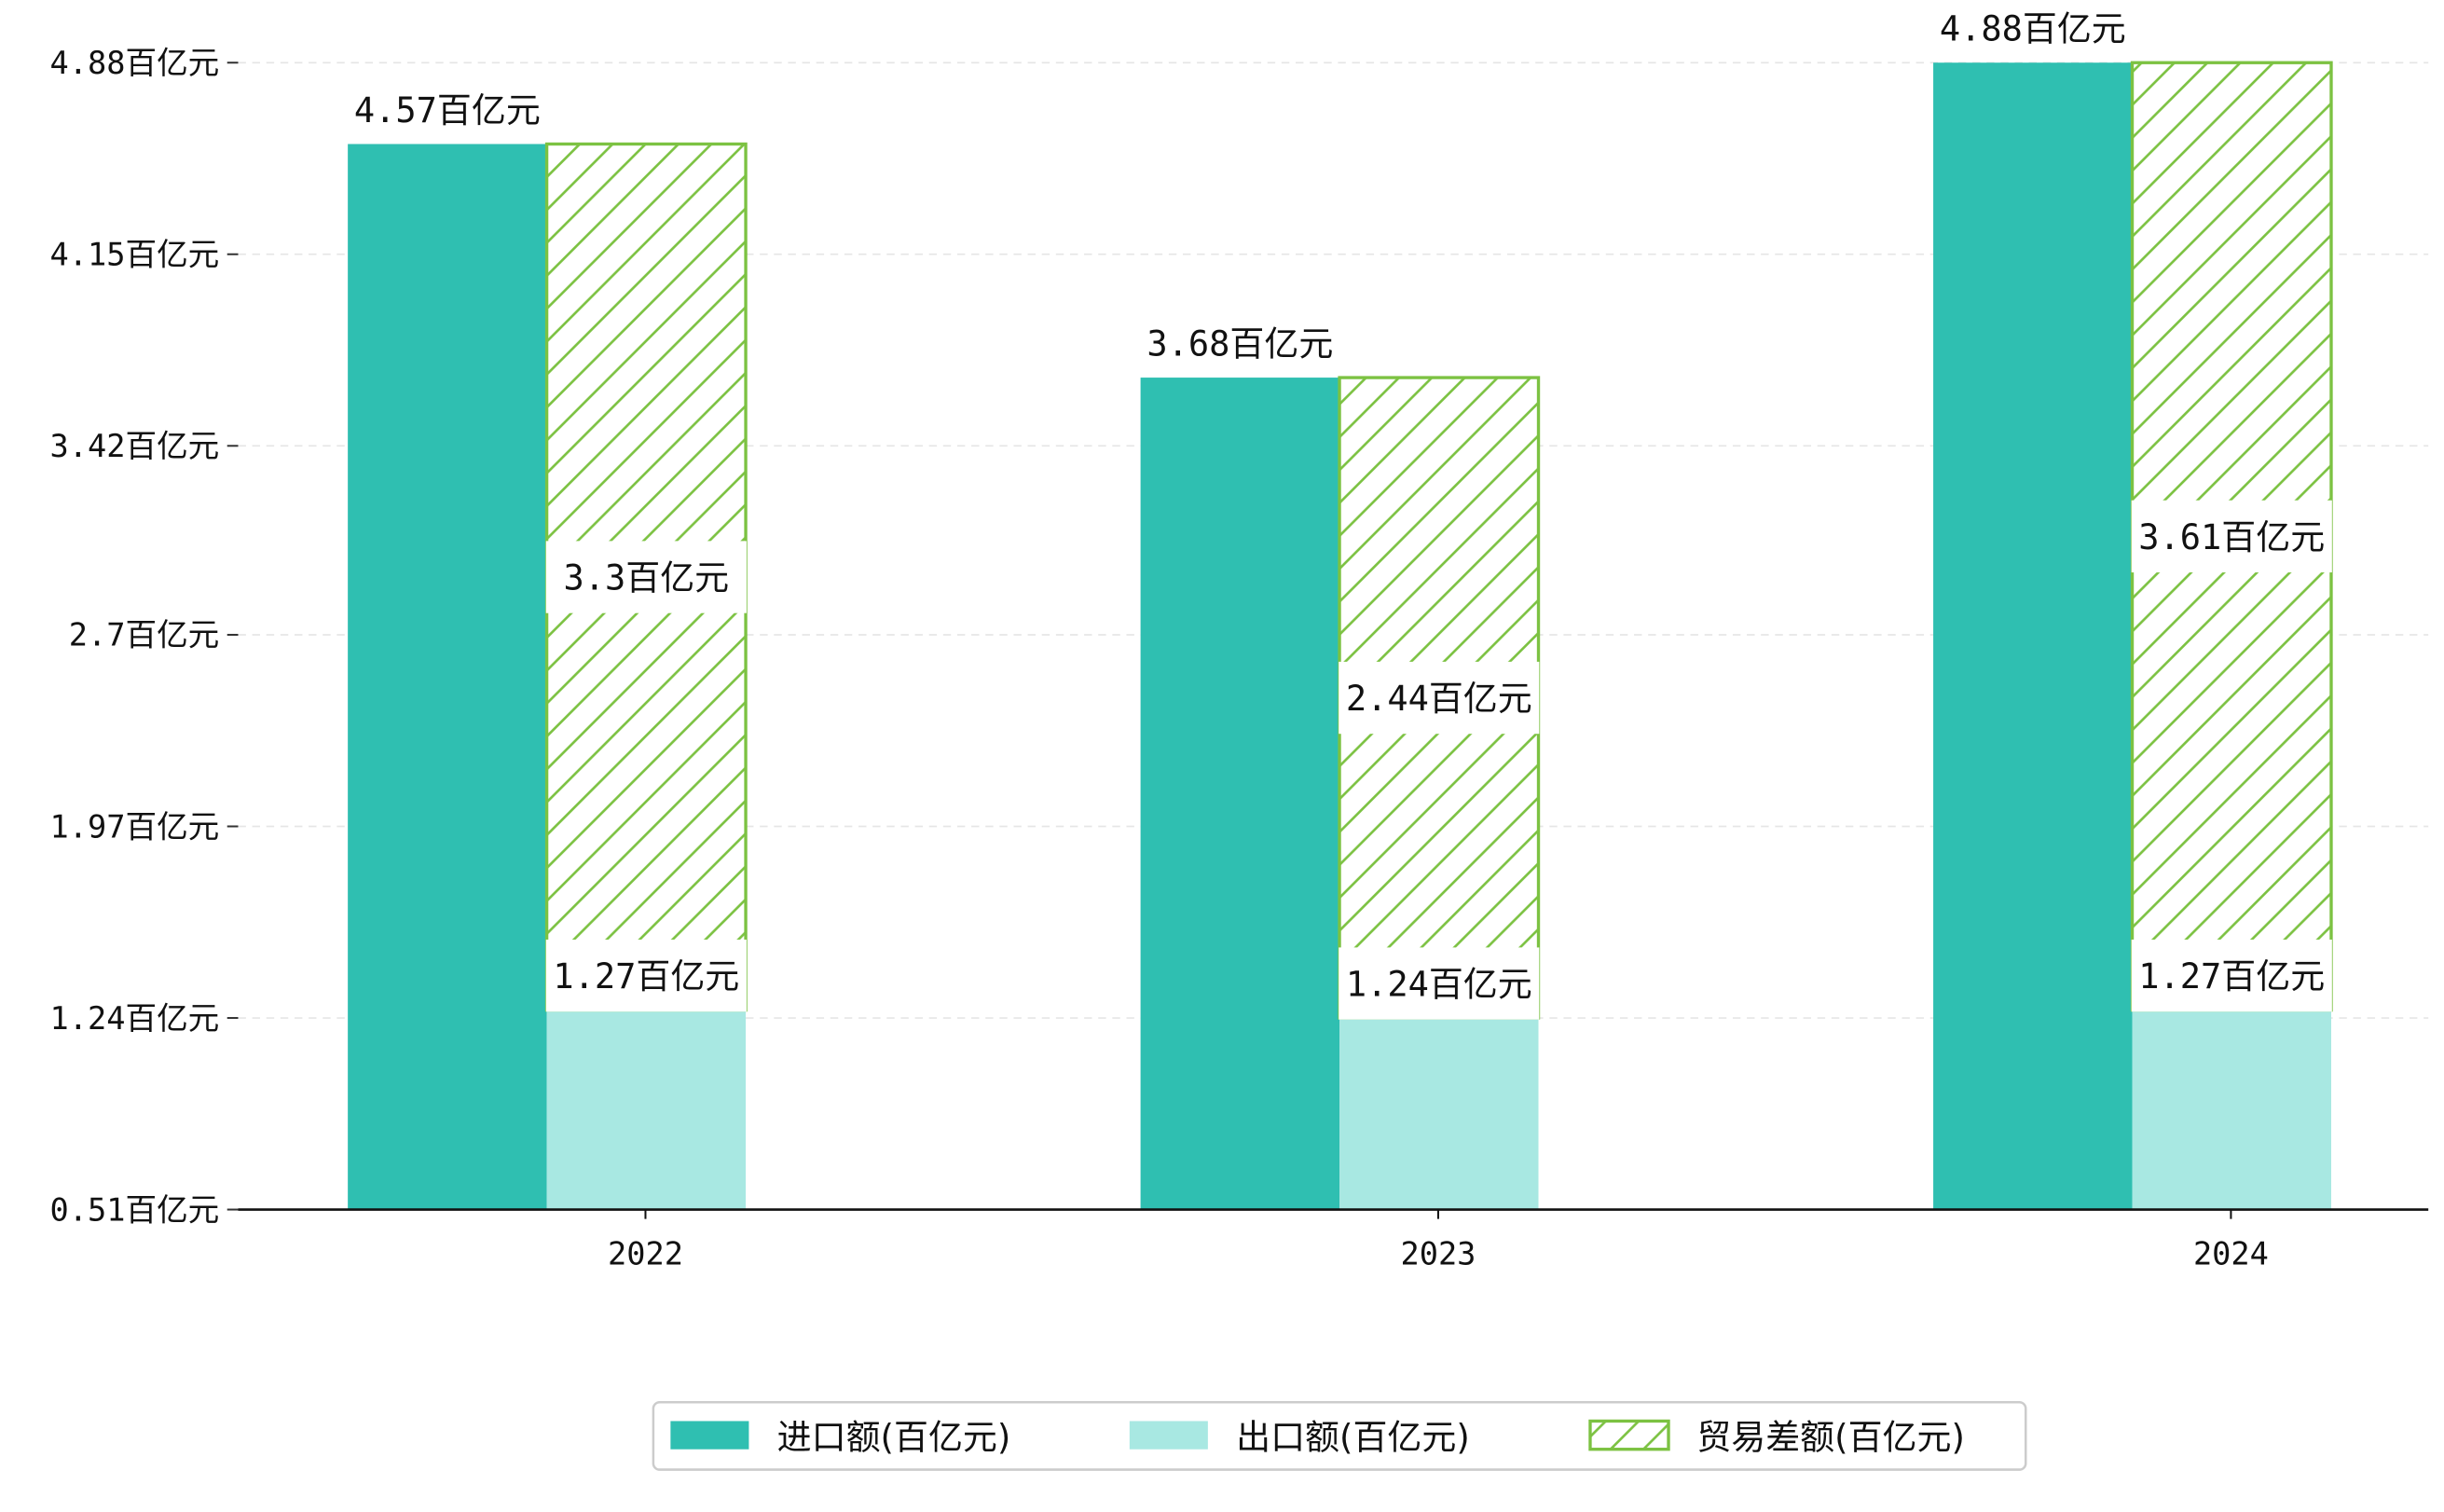 The height and width of the screenshot is (1512, 2444). What do you see at coordinates (894, 1438) in the screenshot?
I see `legend-label: 进口额(百亿元)` at bounding box center [894, 1438].